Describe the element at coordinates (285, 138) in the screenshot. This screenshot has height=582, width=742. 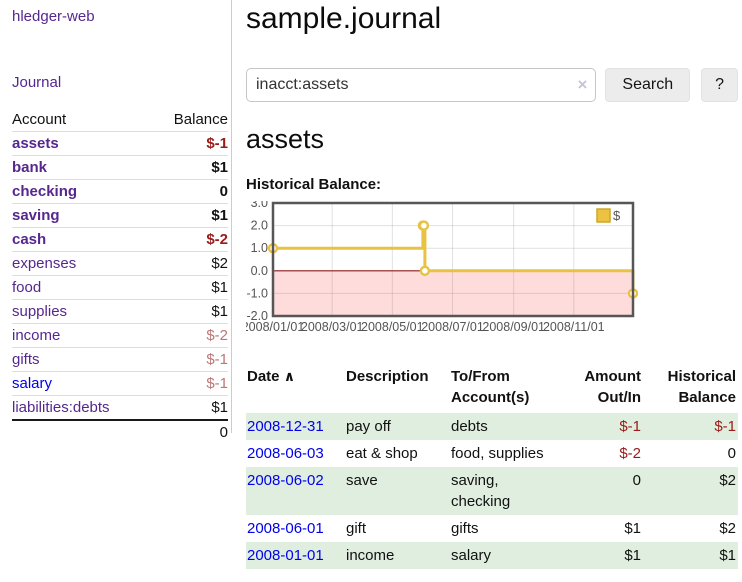
I see `account-heading: assets` at that location.